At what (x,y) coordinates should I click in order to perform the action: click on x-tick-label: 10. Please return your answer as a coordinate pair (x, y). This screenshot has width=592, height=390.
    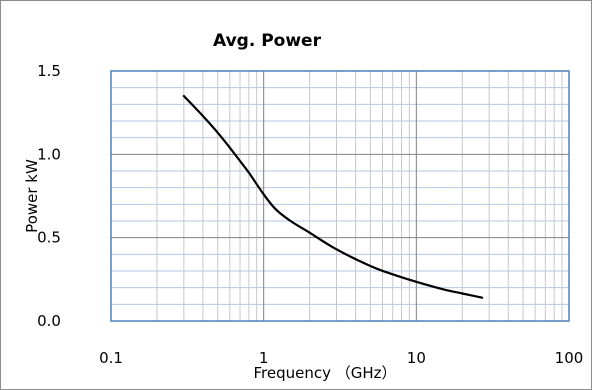
    Looking at the image, I should click on (416, 358).